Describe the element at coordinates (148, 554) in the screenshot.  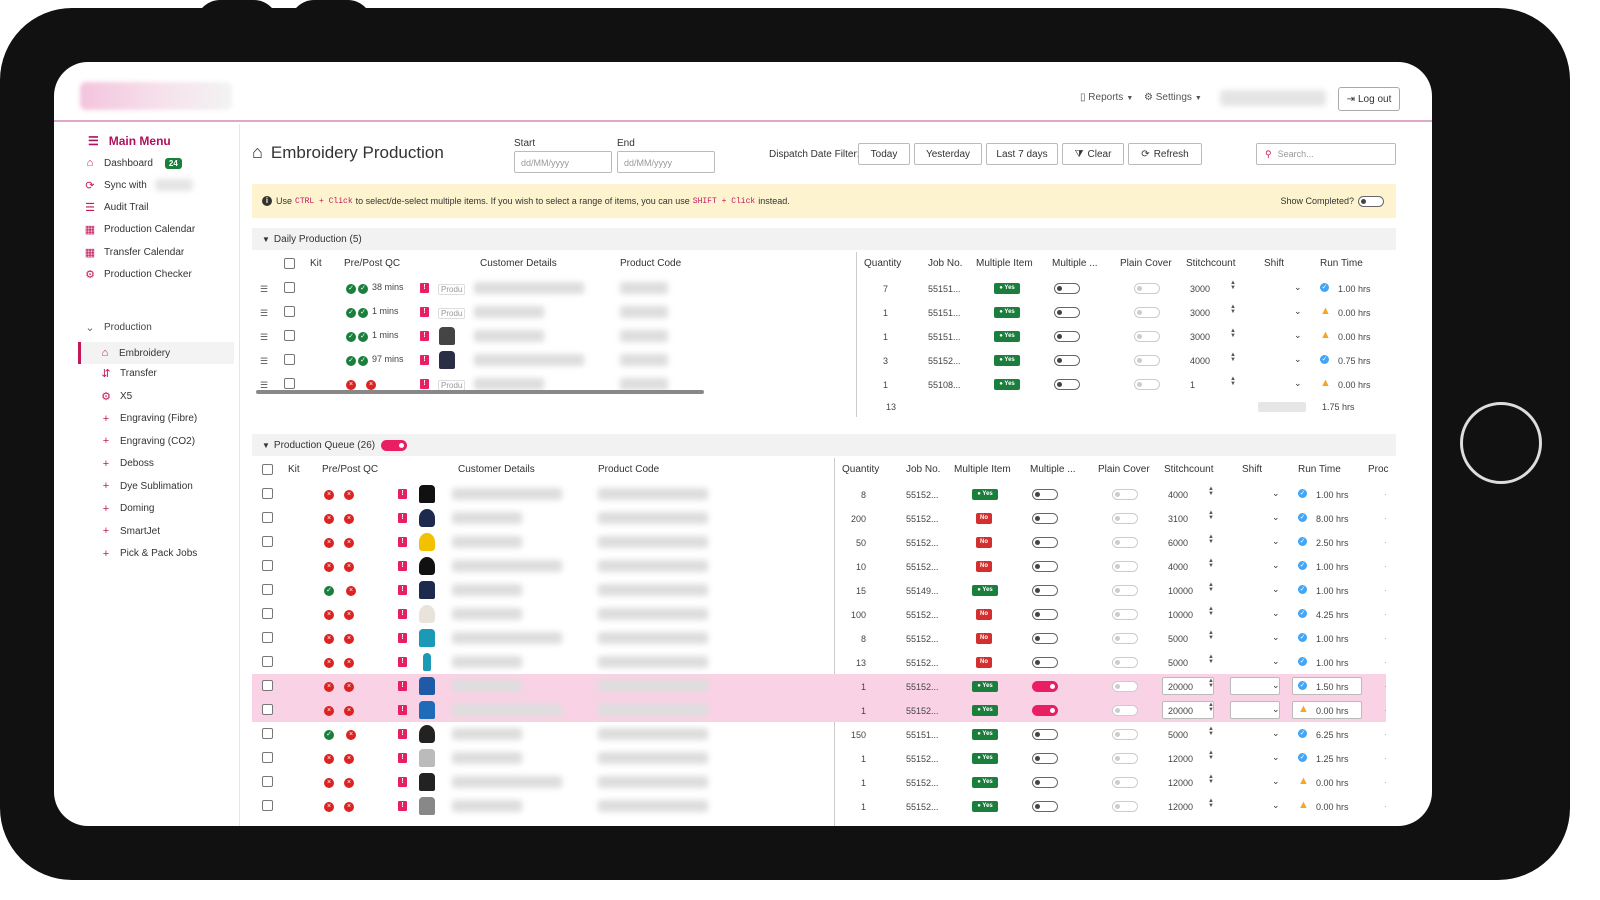
I see `sidebar-subitem: + Pick & Pack Jobs` at that location.